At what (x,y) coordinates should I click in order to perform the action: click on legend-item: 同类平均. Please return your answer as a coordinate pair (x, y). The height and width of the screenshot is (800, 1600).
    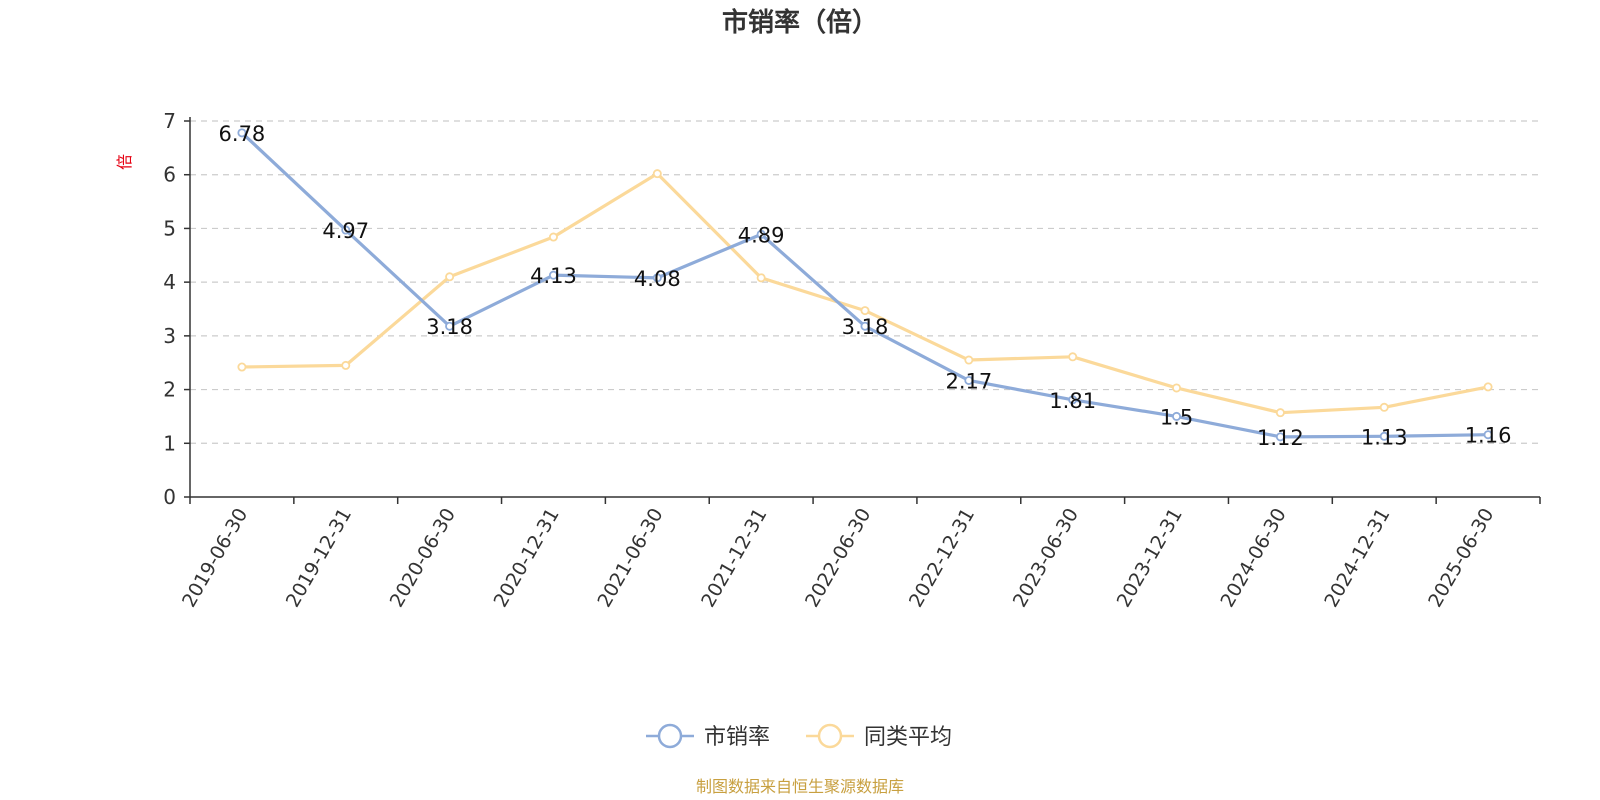
    Looking at the image, I should click on (879, 736).